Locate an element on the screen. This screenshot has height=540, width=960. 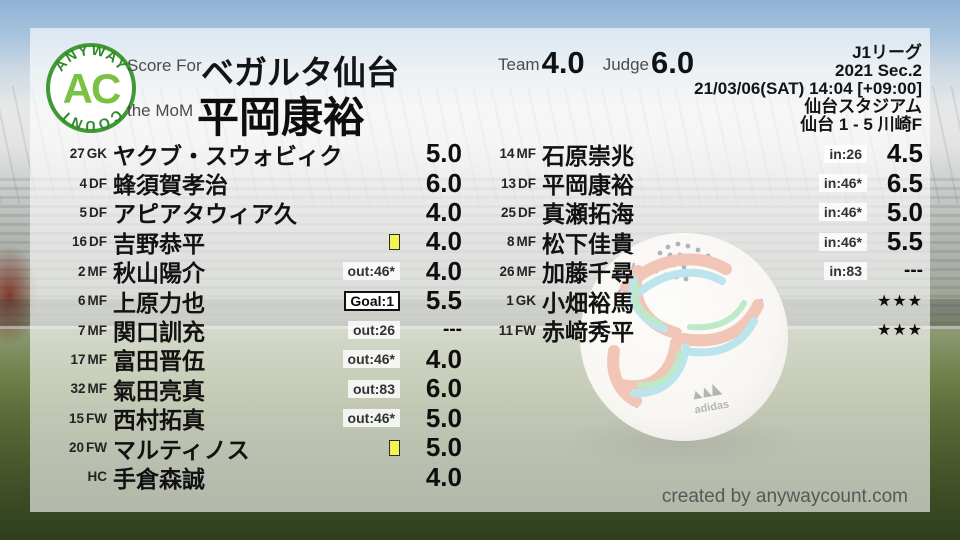
player-number-position: 27 GK is located at coordinates (70, 153).